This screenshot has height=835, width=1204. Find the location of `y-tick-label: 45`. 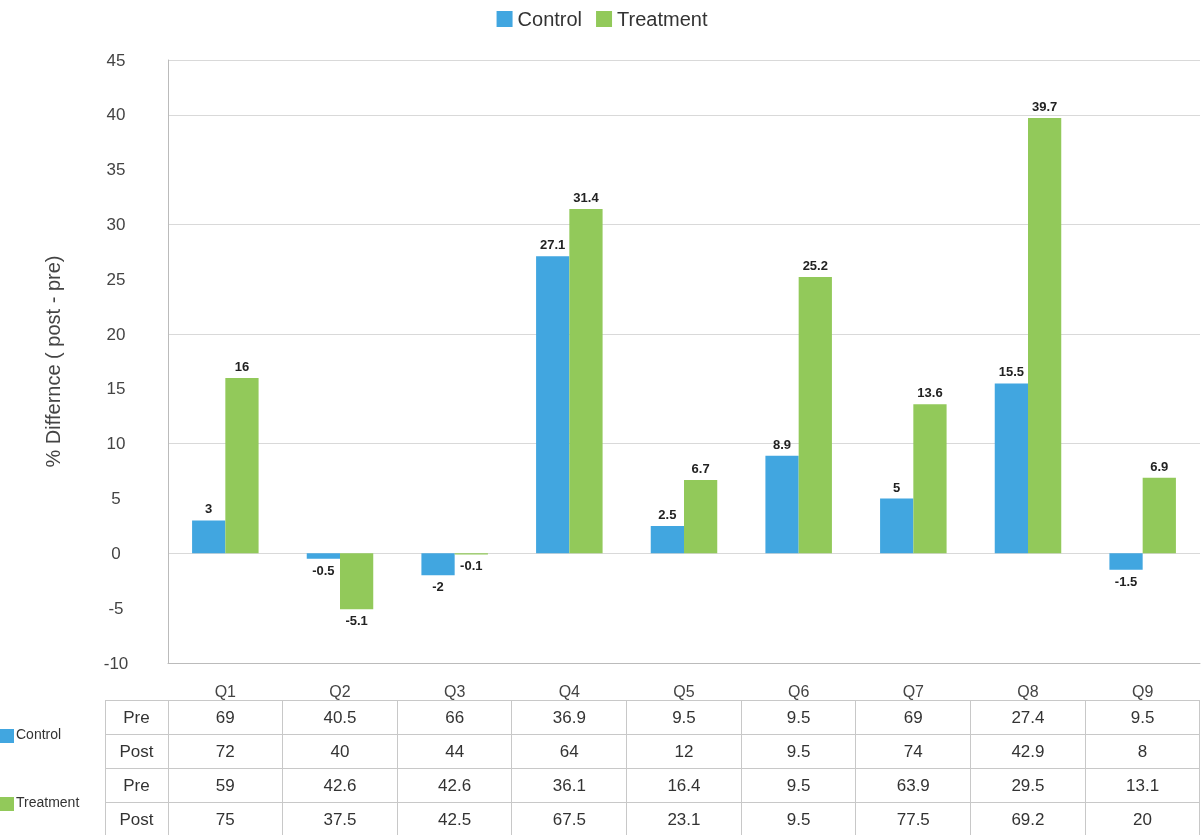

y-tick-label: 45 is located at coordinates (116, 60).